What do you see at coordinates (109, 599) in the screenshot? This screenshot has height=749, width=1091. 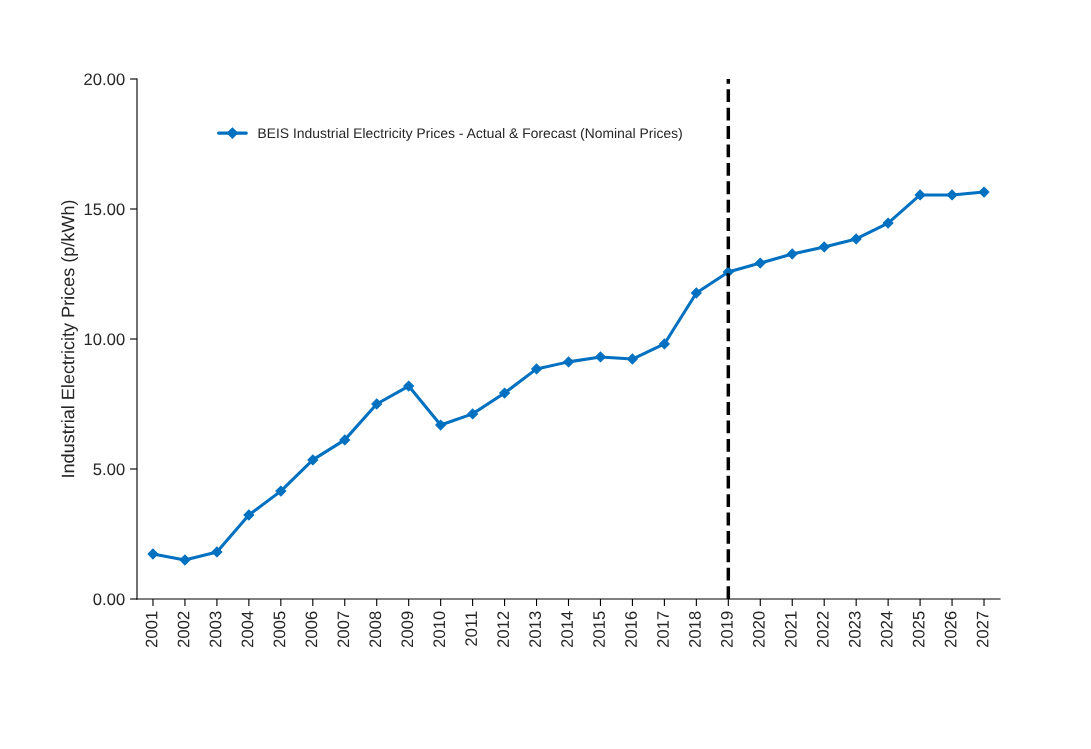 I see `y-tick-label: 0.00` at bounding box center [109, 599].